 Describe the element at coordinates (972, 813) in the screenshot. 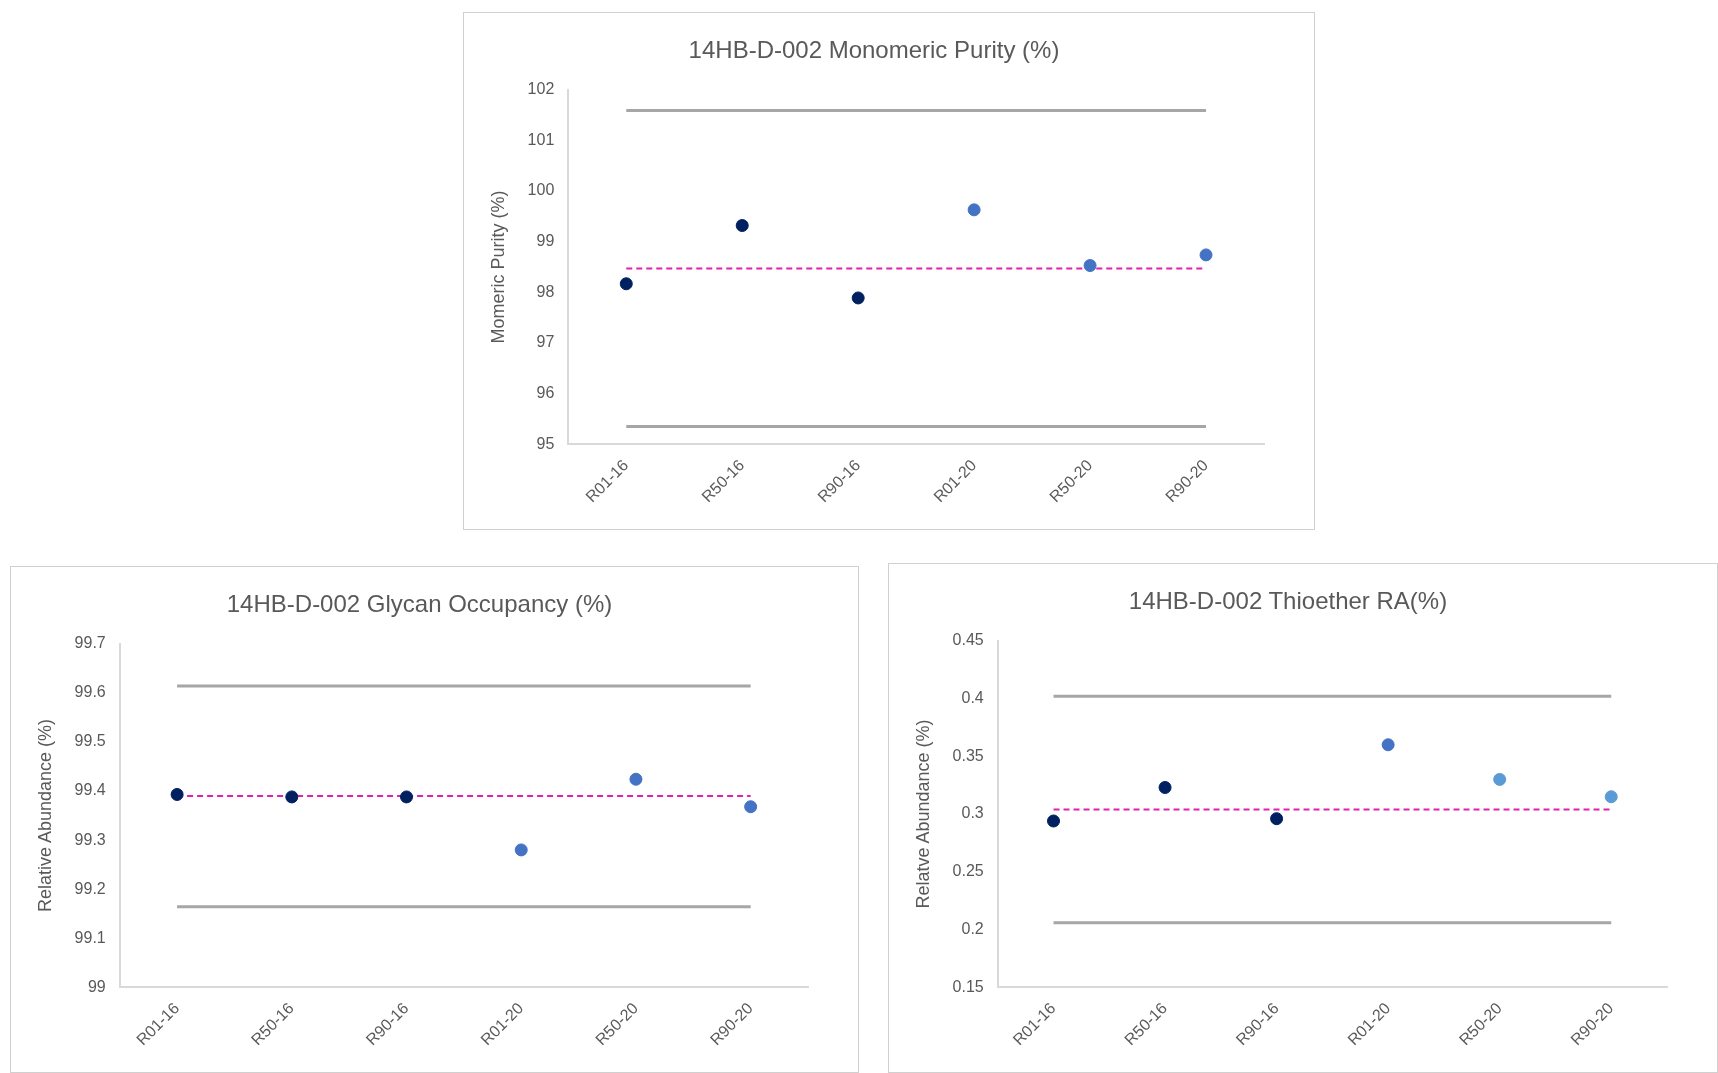

I see `y-tick-label: 0.3` at that location.